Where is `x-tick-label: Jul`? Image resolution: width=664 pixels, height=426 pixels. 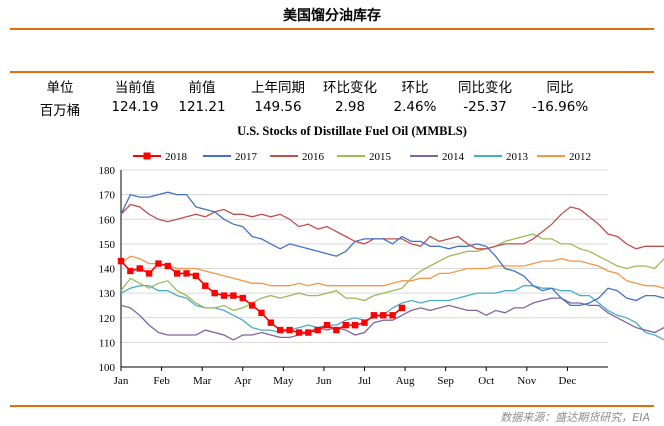 x-tick-label: Jul is located at coordinates (364, 381).